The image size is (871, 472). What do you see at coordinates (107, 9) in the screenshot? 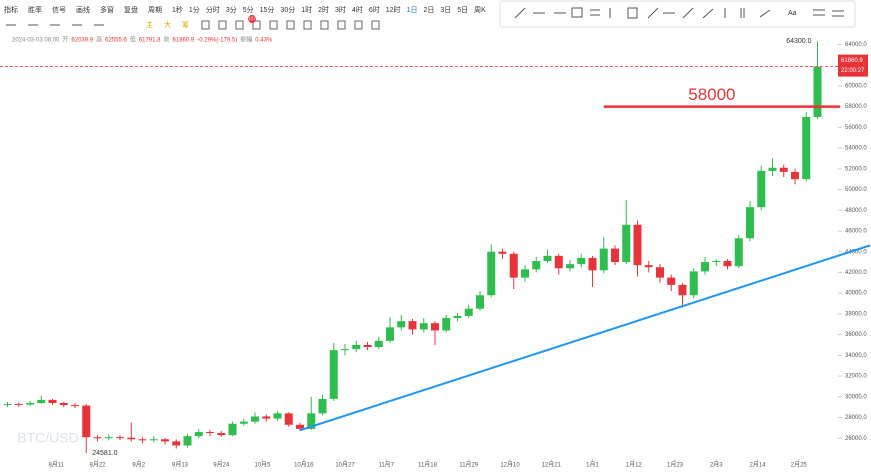
I see `toolbar-item: 多窗` at bounding box center [107, 9].